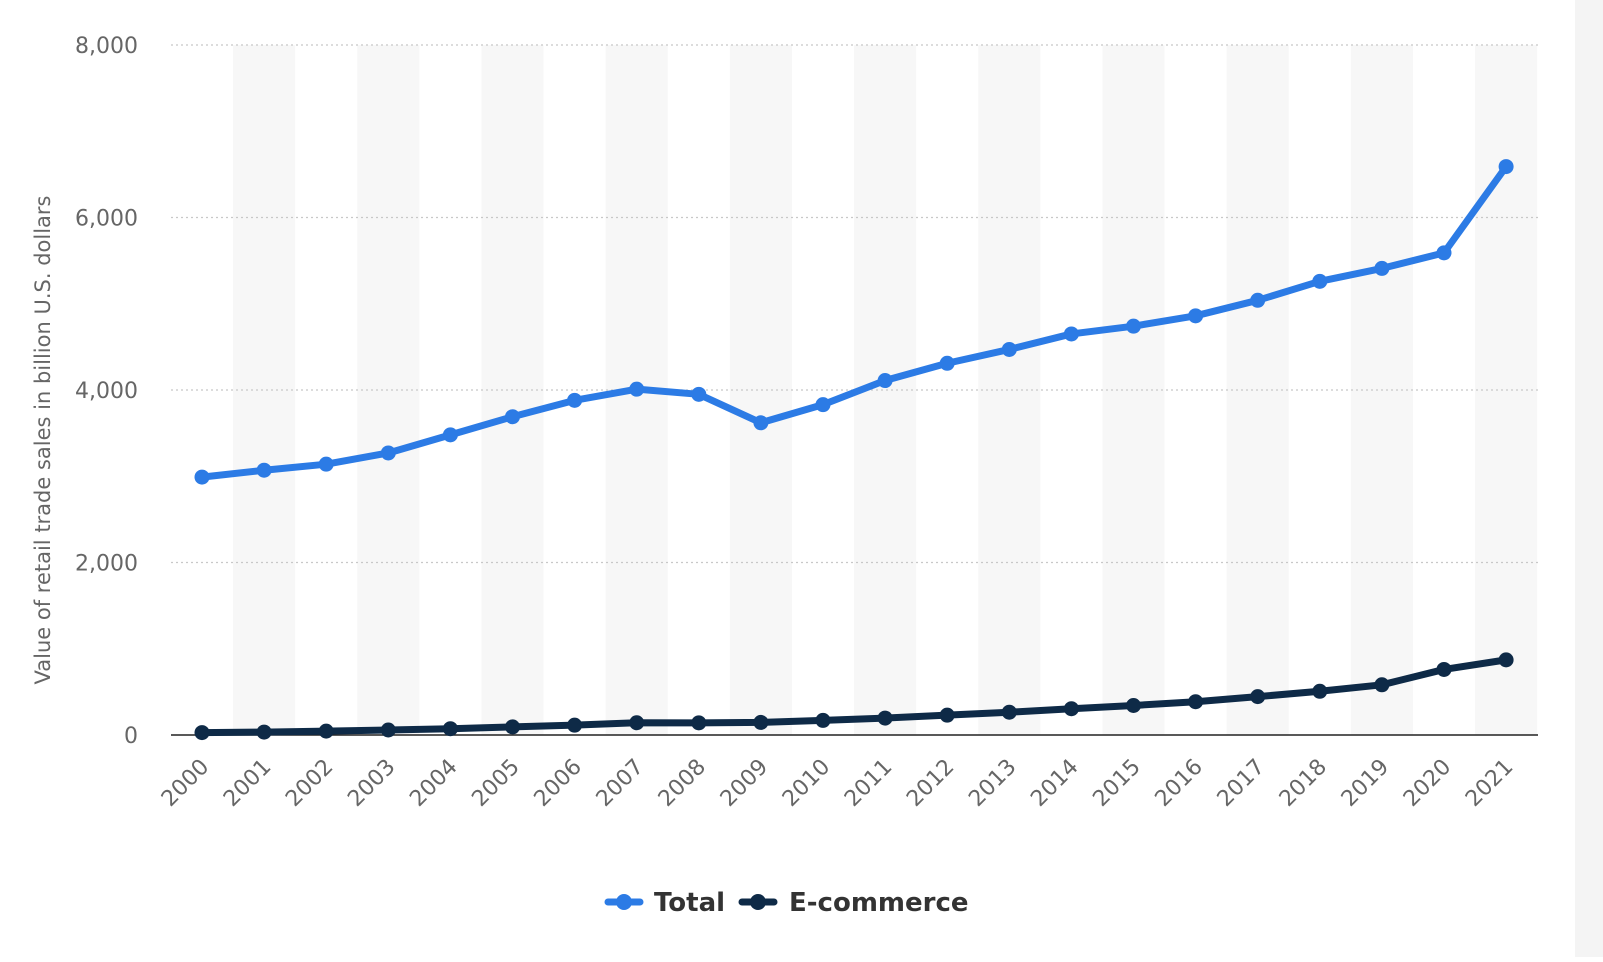  I want to click on x-tick-label: 2017, so click(1241, 783).